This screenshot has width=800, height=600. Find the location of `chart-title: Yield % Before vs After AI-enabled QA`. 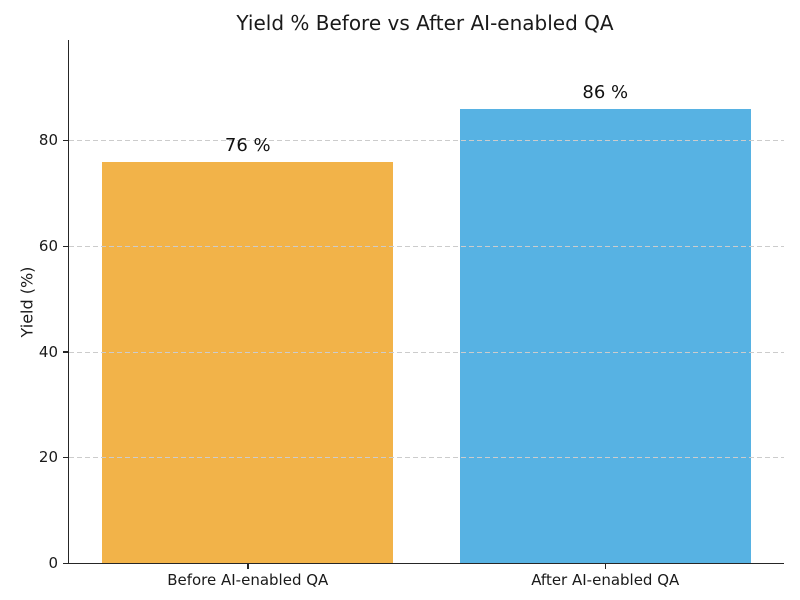

chart-title: Yield % Before vs After AI-enabled QA is located at coordinates (425, 23).